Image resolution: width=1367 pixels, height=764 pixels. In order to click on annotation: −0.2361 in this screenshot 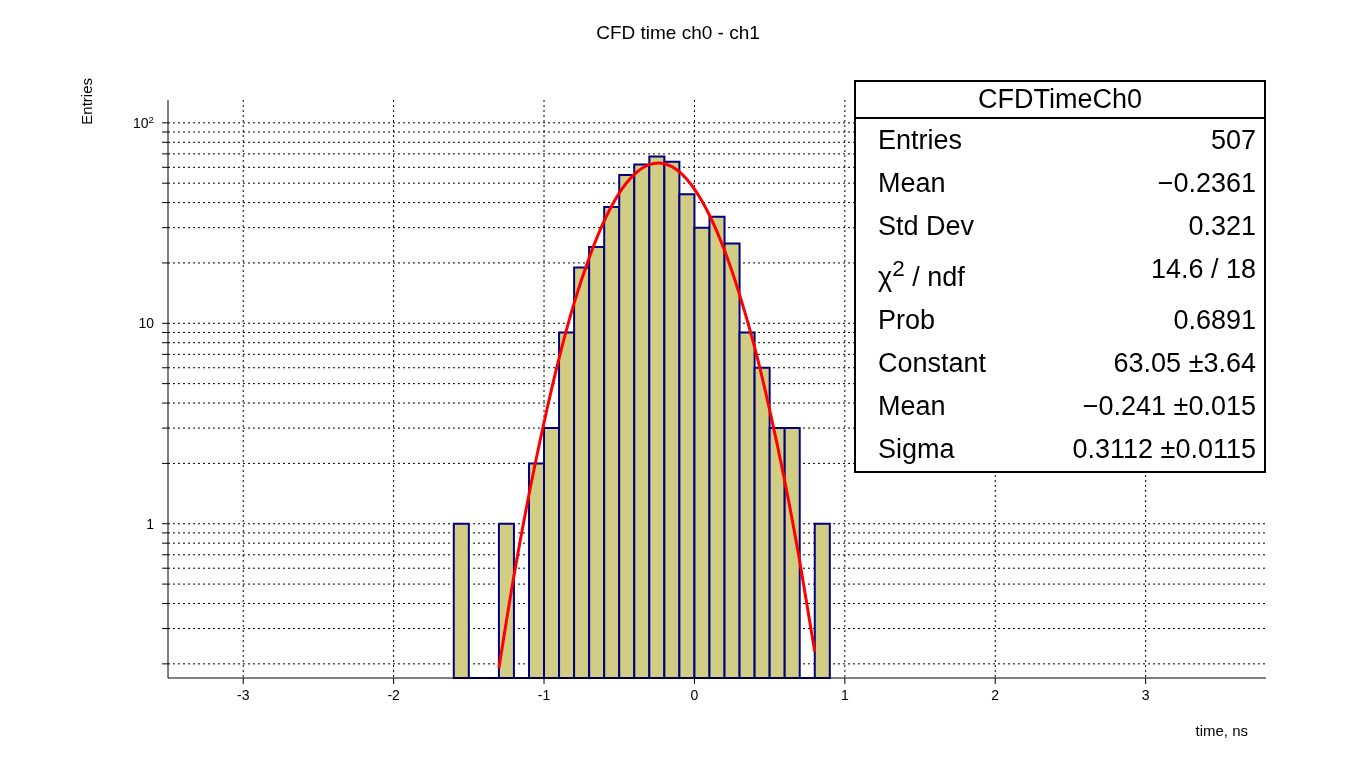, I will do `click(1206, 183)`.